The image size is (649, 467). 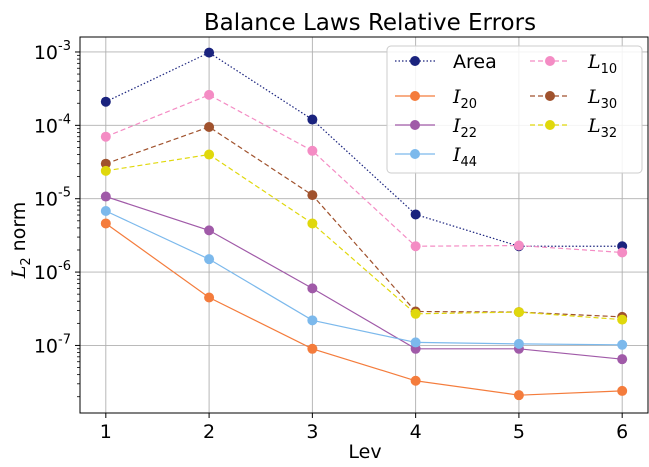 I want to click on legend-label: I22, so click(x=464, y=128).